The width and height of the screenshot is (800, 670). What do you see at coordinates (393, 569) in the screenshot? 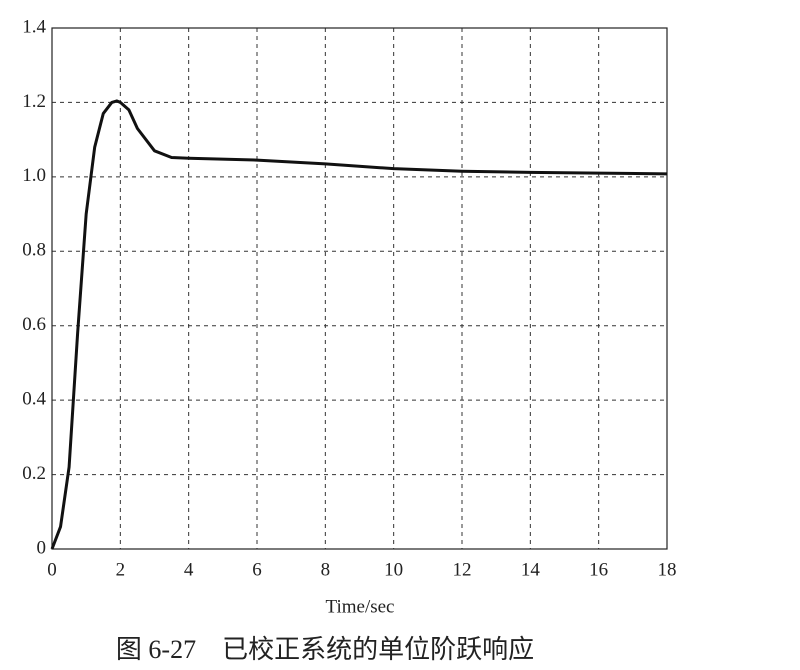
I see `x-tick-label: 10` at bounding box center [393, 569].